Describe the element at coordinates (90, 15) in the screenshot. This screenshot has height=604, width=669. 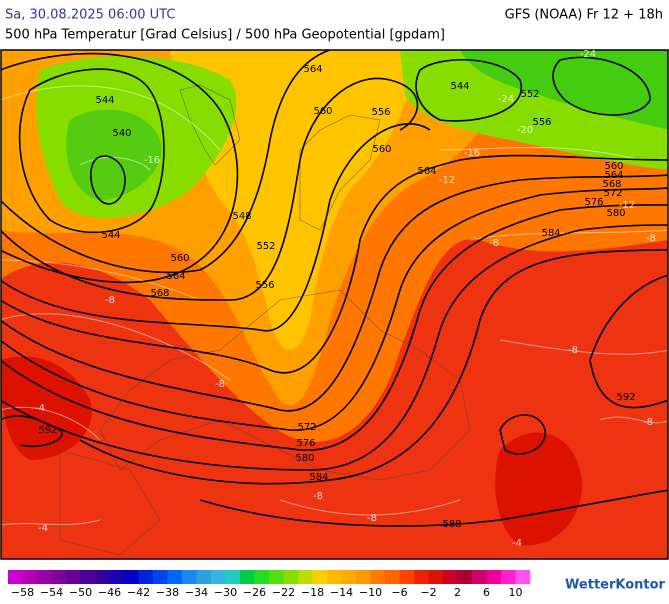
I see `header-date: Sa, 30.08.2025 06:00 UTC` at that location.